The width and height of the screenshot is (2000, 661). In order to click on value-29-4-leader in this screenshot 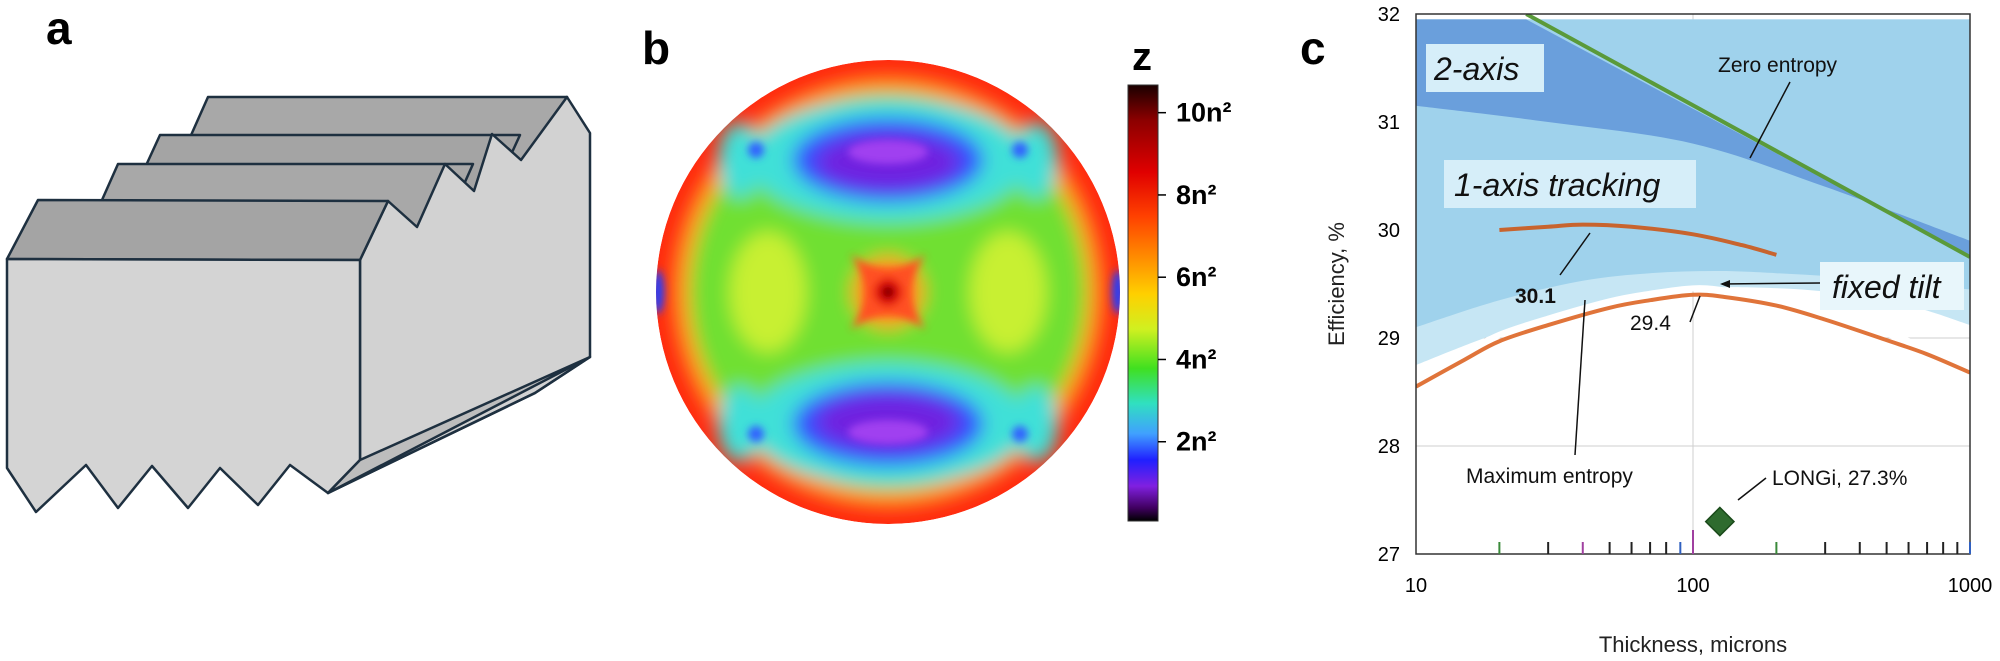, I will do `click(1695, 309)`.